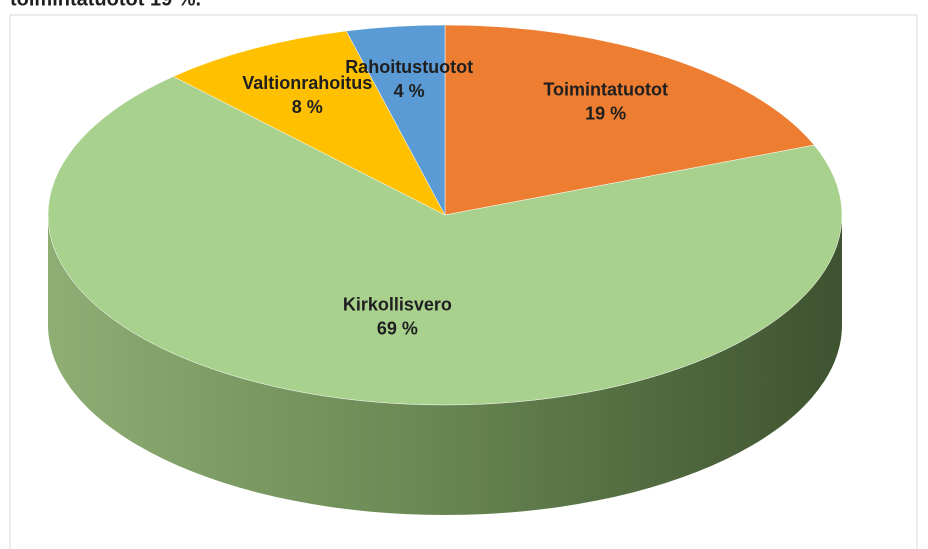  Describe the element at coordinates (307, 83) in the screenshot. I see `slice-label: Valtionrahoitus` at that location.